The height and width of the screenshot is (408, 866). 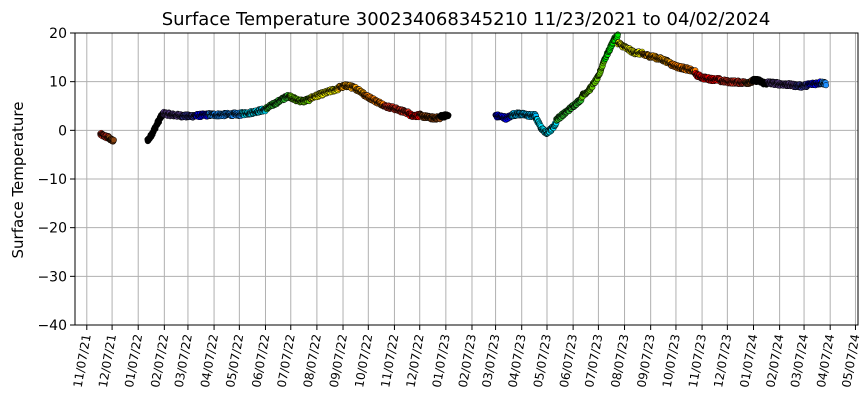 What do you see at coordinates (133, 361) in the screenshot?
I see `x-tick-label: 01/07/22` at bounding box center [133, 361].